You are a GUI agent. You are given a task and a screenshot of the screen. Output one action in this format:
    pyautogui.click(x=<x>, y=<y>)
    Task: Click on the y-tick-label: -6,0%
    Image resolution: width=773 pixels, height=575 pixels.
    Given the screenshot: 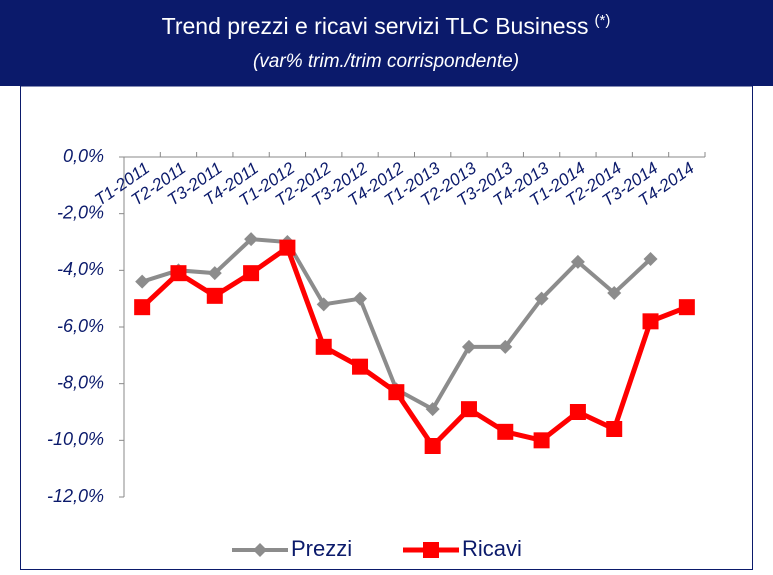 What is the action you would take?
    pyautogui.click(x=80, y=326)
    